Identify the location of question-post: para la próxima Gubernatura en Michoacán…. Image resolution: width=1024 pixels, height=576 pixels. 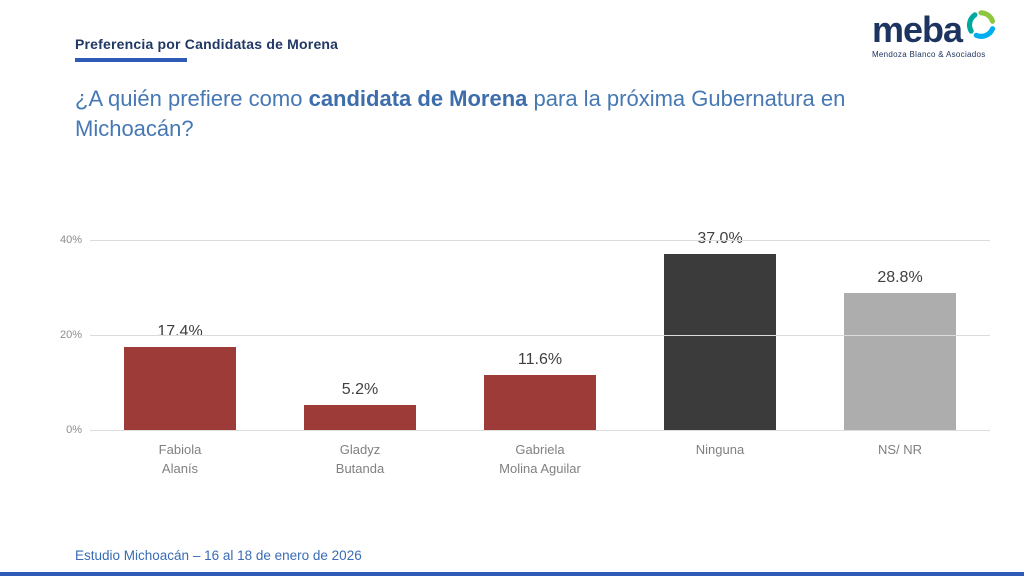
(460, 113).